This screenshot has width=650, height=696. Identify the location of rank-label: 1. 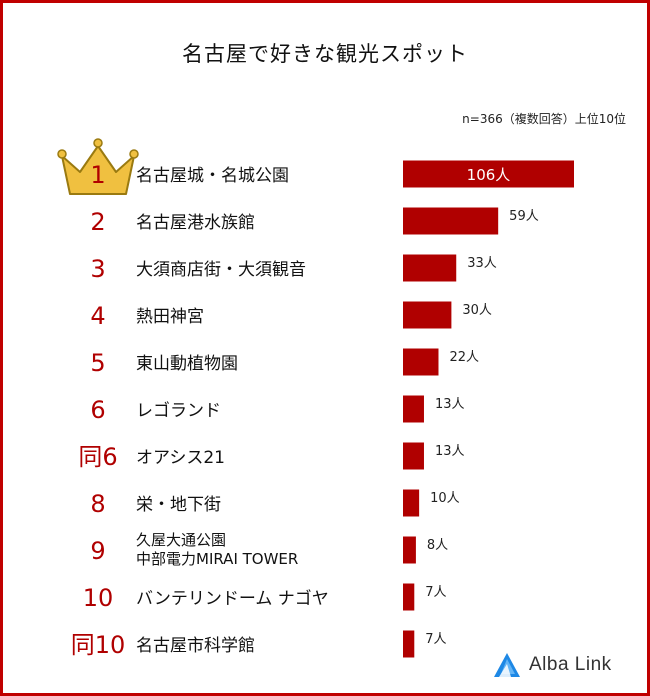
(97, 175).